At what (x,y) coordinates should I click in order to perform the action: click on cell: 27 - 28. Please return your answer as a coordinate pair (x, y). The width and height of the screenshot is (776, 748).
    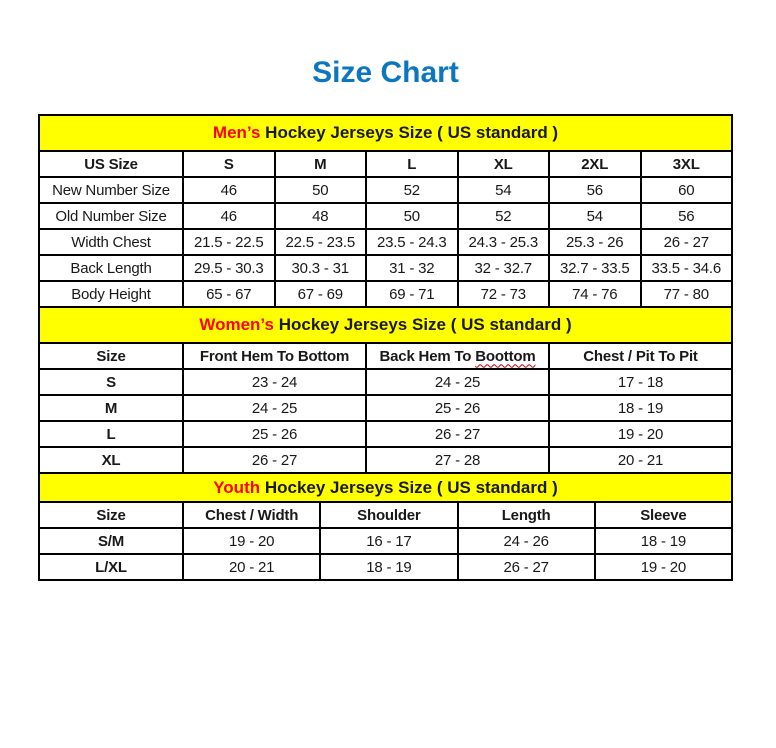
    Looking at the image, I should click on (457, 460).